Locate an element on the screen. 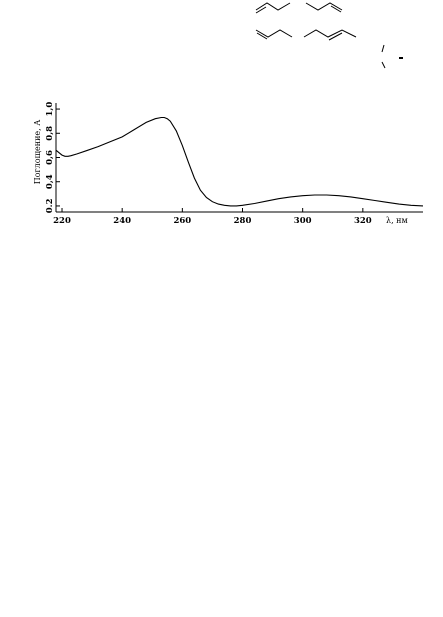 This screenshot has width=443, height=617. spectrum-line is located at coordinates (239, 161).